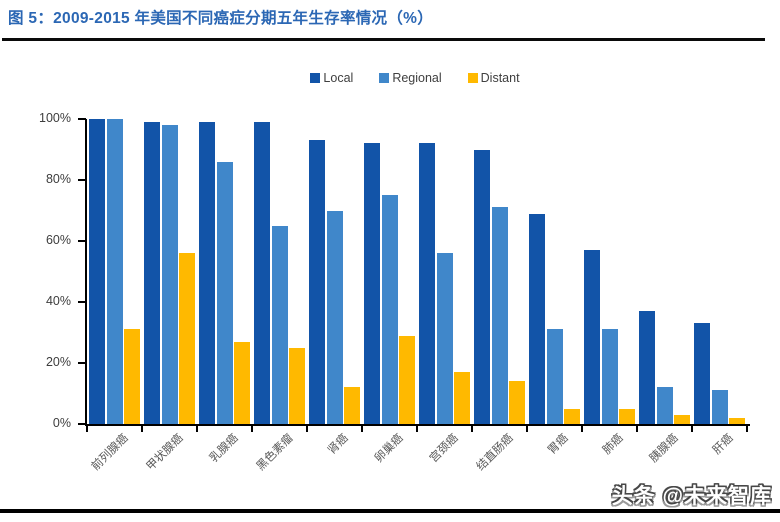 The width and height of the screenshot is (780, 522). What do you see at coordinates (58, 240) in the screenshot?
I see `y-axis-tick-label: 60%` at bounding box center [58, 240].